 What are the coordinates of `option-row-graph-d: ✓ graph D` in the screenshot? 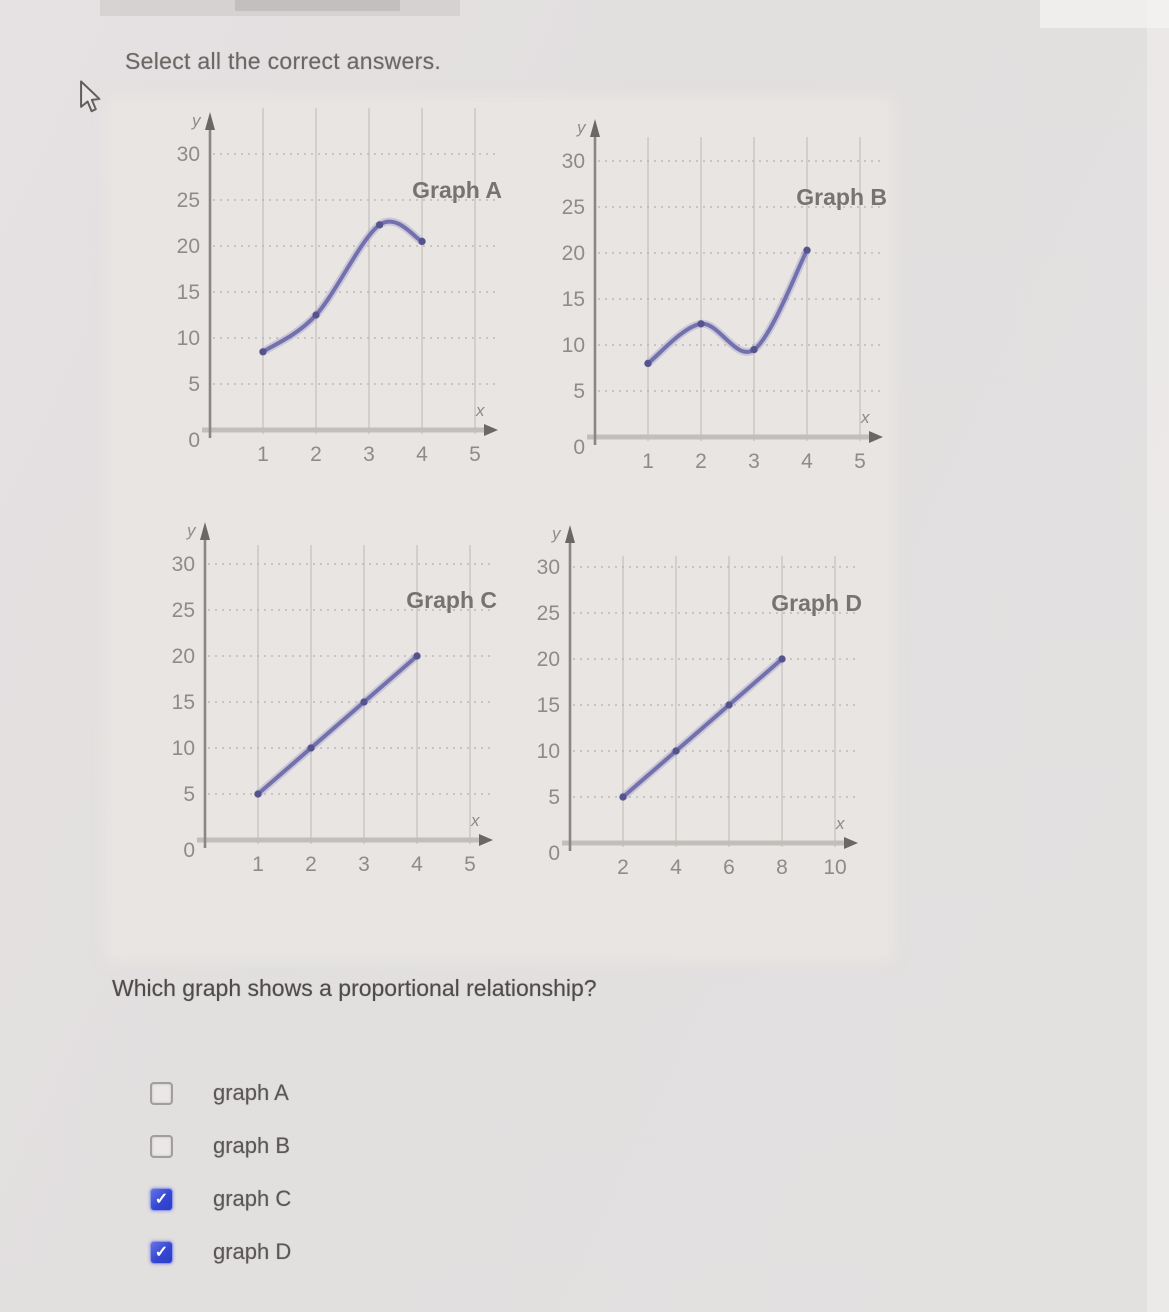 It's located at (220, 1252).